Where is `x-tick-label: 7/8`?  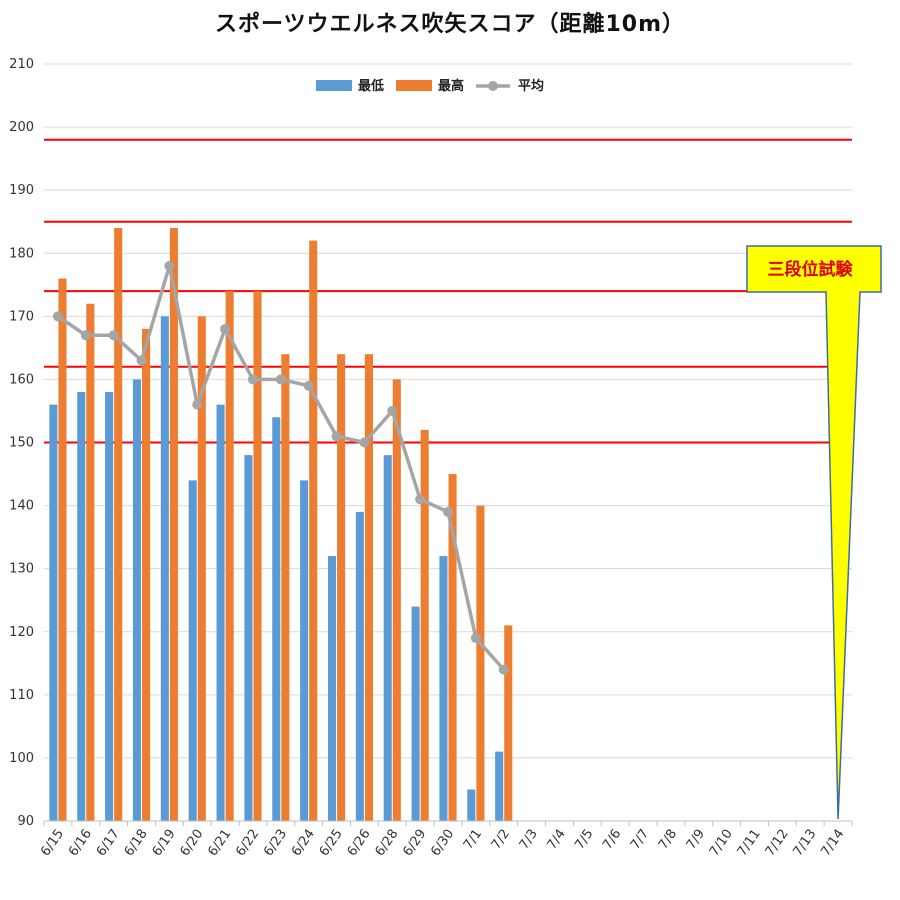
x-tick-label: 7/8 is located at coordinates (668, 840).